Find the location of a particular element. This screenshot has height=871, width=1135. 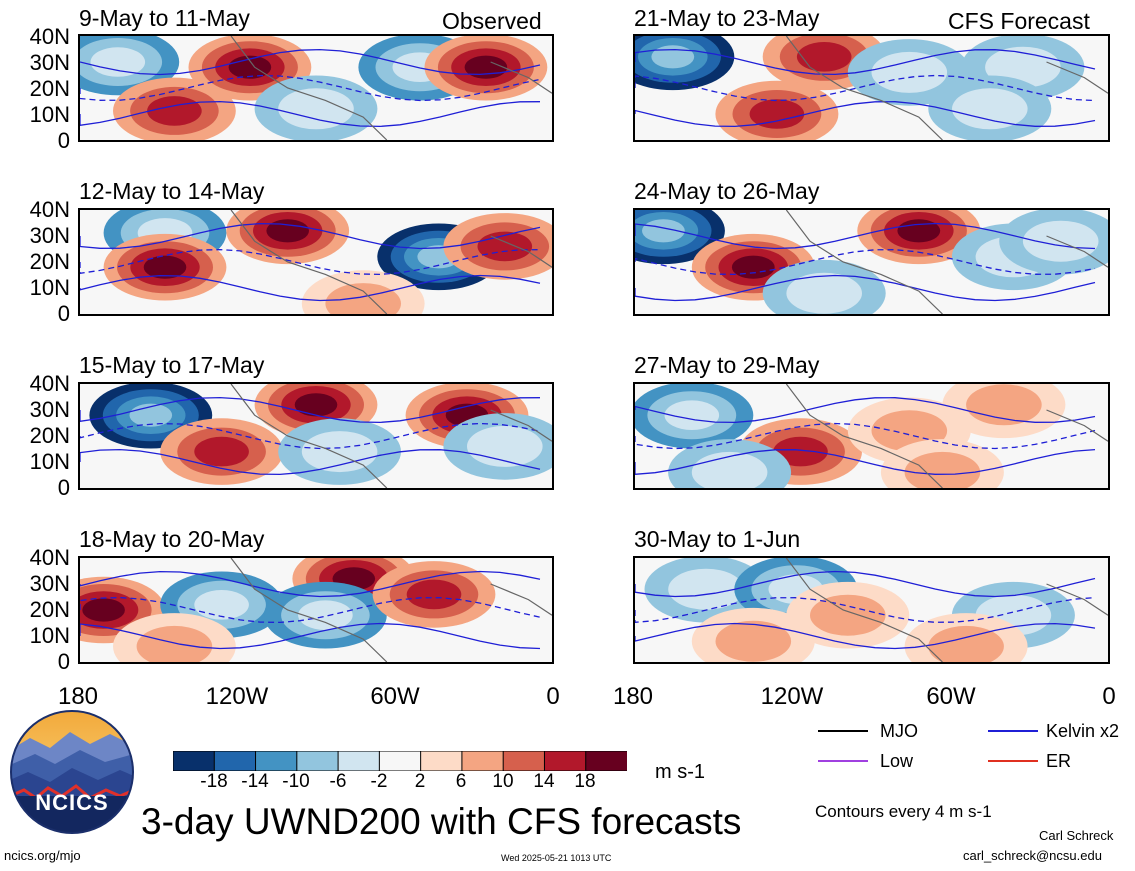

colorbar-label: -6 is located at coordinates (338, 781).